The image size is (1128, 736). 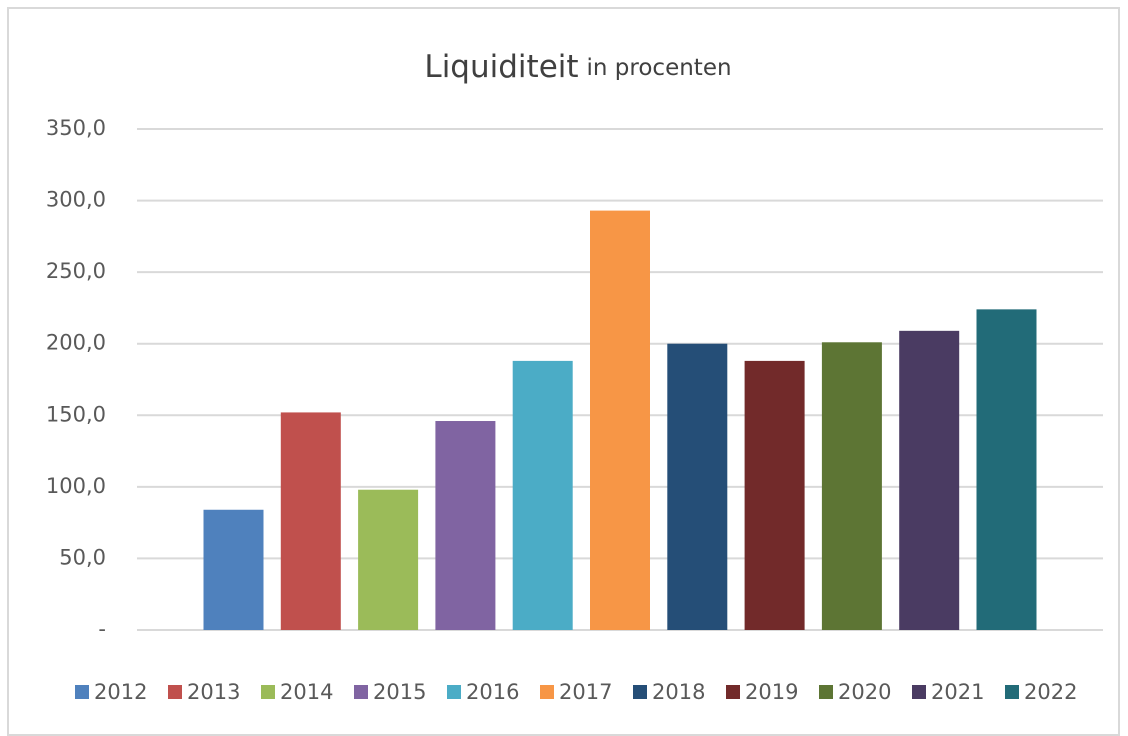 What do you see at coordinates (76, 414) in the screenshot?
I see `y-tick-label: 150,0` at bounding box center [76, 414].